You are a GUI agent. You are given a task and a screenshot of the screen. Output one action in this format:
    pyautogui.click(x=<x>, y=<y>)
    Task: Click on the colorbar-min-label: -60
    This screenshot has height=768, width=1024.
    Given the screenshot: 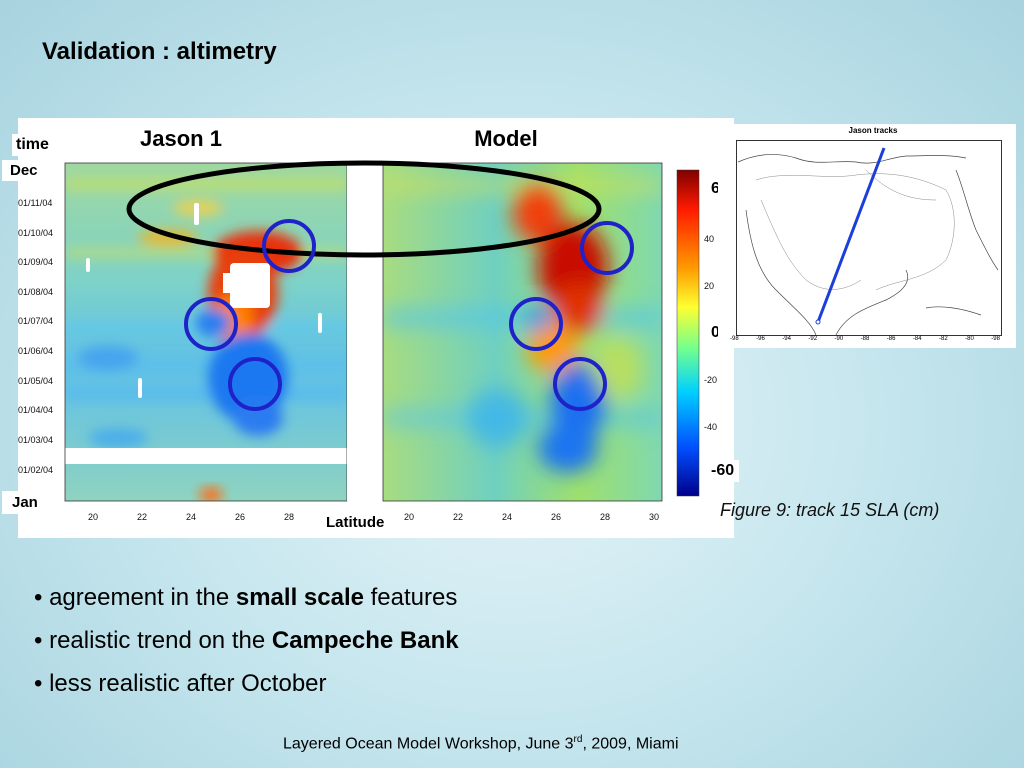 What is the action you would take?
    pyautogui.click(x=723, y=471)
    